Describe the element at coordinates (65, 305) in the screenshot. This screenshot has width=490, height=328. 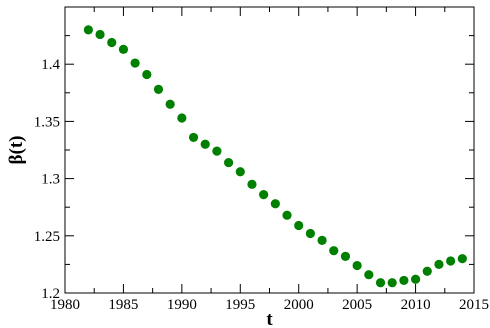
I see `x-tick-label: 1980` at that location.